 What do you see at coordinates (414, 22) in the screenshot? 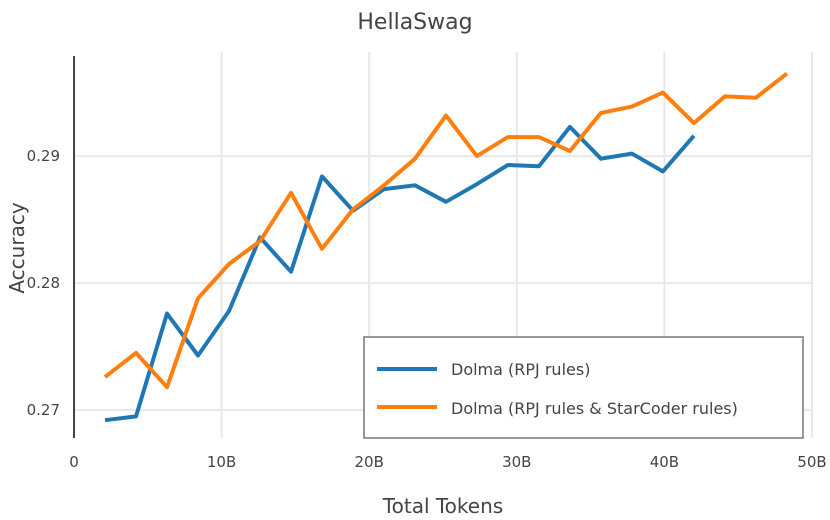
I see `chart-title: HellaSwag` at bounding box center [414, 22].